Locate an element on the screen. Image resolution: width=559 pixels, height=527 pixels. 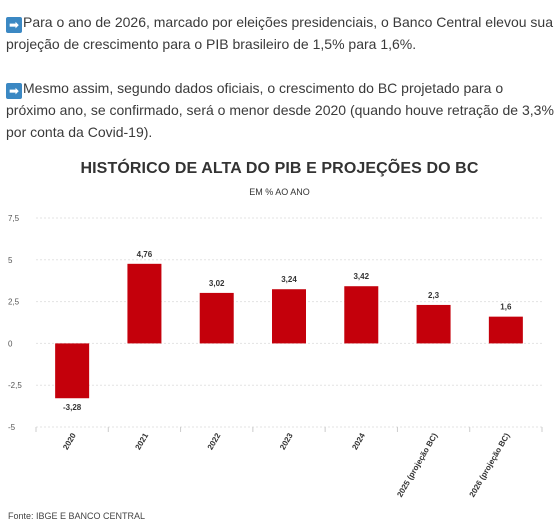
x-tick-label: 2026 (projeção BC) is located at coordinates (490, 465).